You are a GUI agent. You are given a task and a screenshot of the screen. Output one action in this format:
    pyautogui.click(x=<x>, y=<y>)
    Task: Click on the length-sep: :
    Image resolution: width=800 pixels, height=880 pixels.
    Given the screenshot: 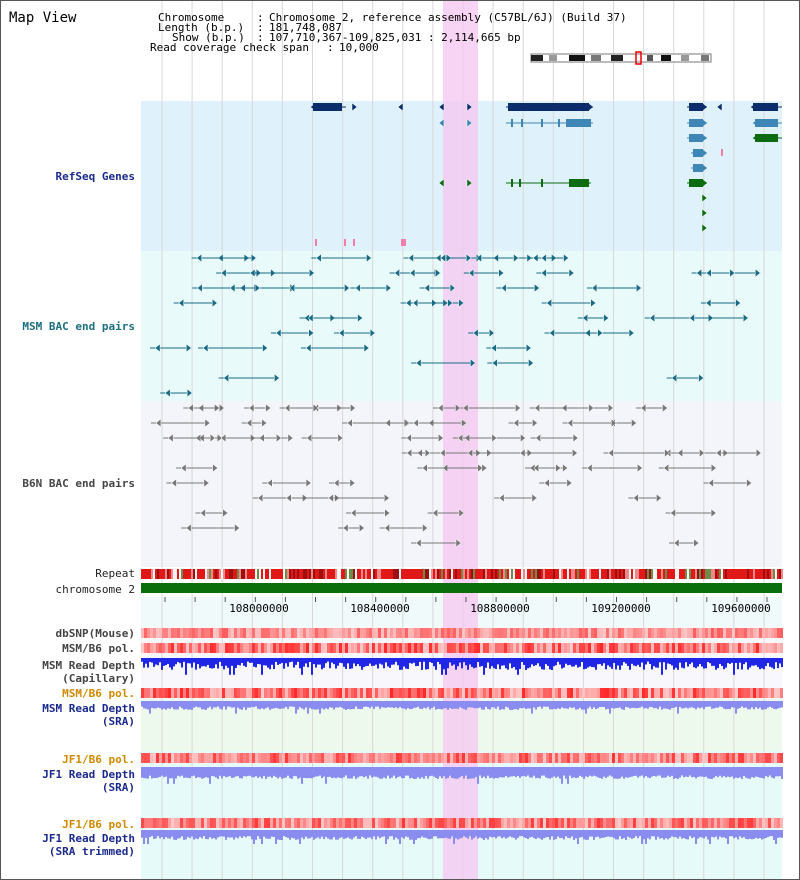 What is the action you would take?
    pyautogui.click(x=260, y=27)
    